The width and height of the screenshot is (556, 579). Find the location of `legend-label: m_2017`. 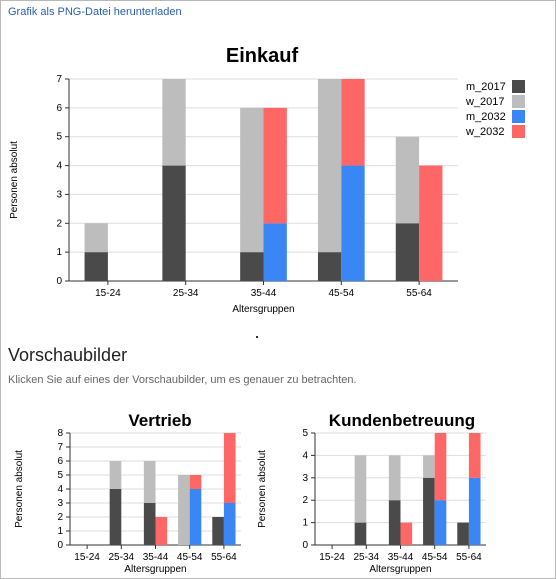

legend-label: m_2017 is located at coordinates (486, 87).